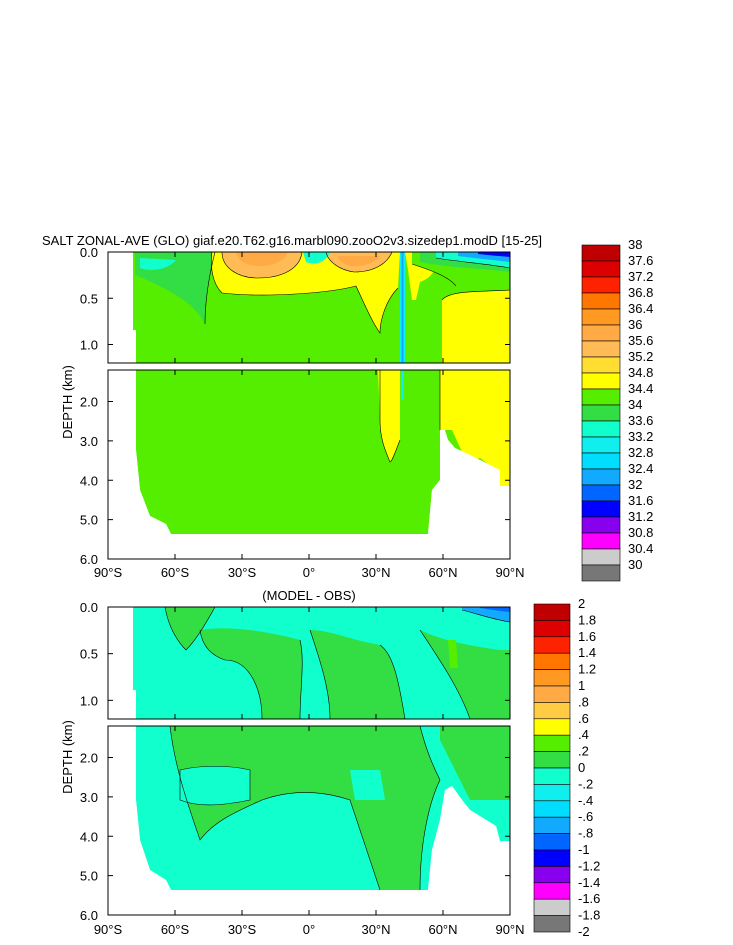 The width and height of the screenshot is (733, 945). I want to click on colorbar-label: .8, so click(583, 701).